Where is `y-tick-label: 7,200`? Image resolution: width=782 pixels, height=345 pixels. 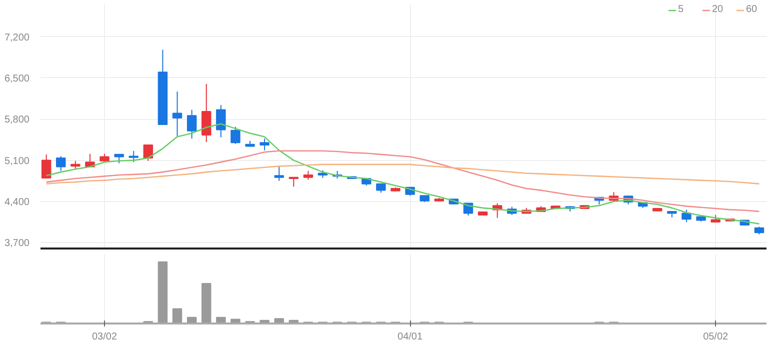 y-tick-label: 7,200 is located at coordinates (17, 38).